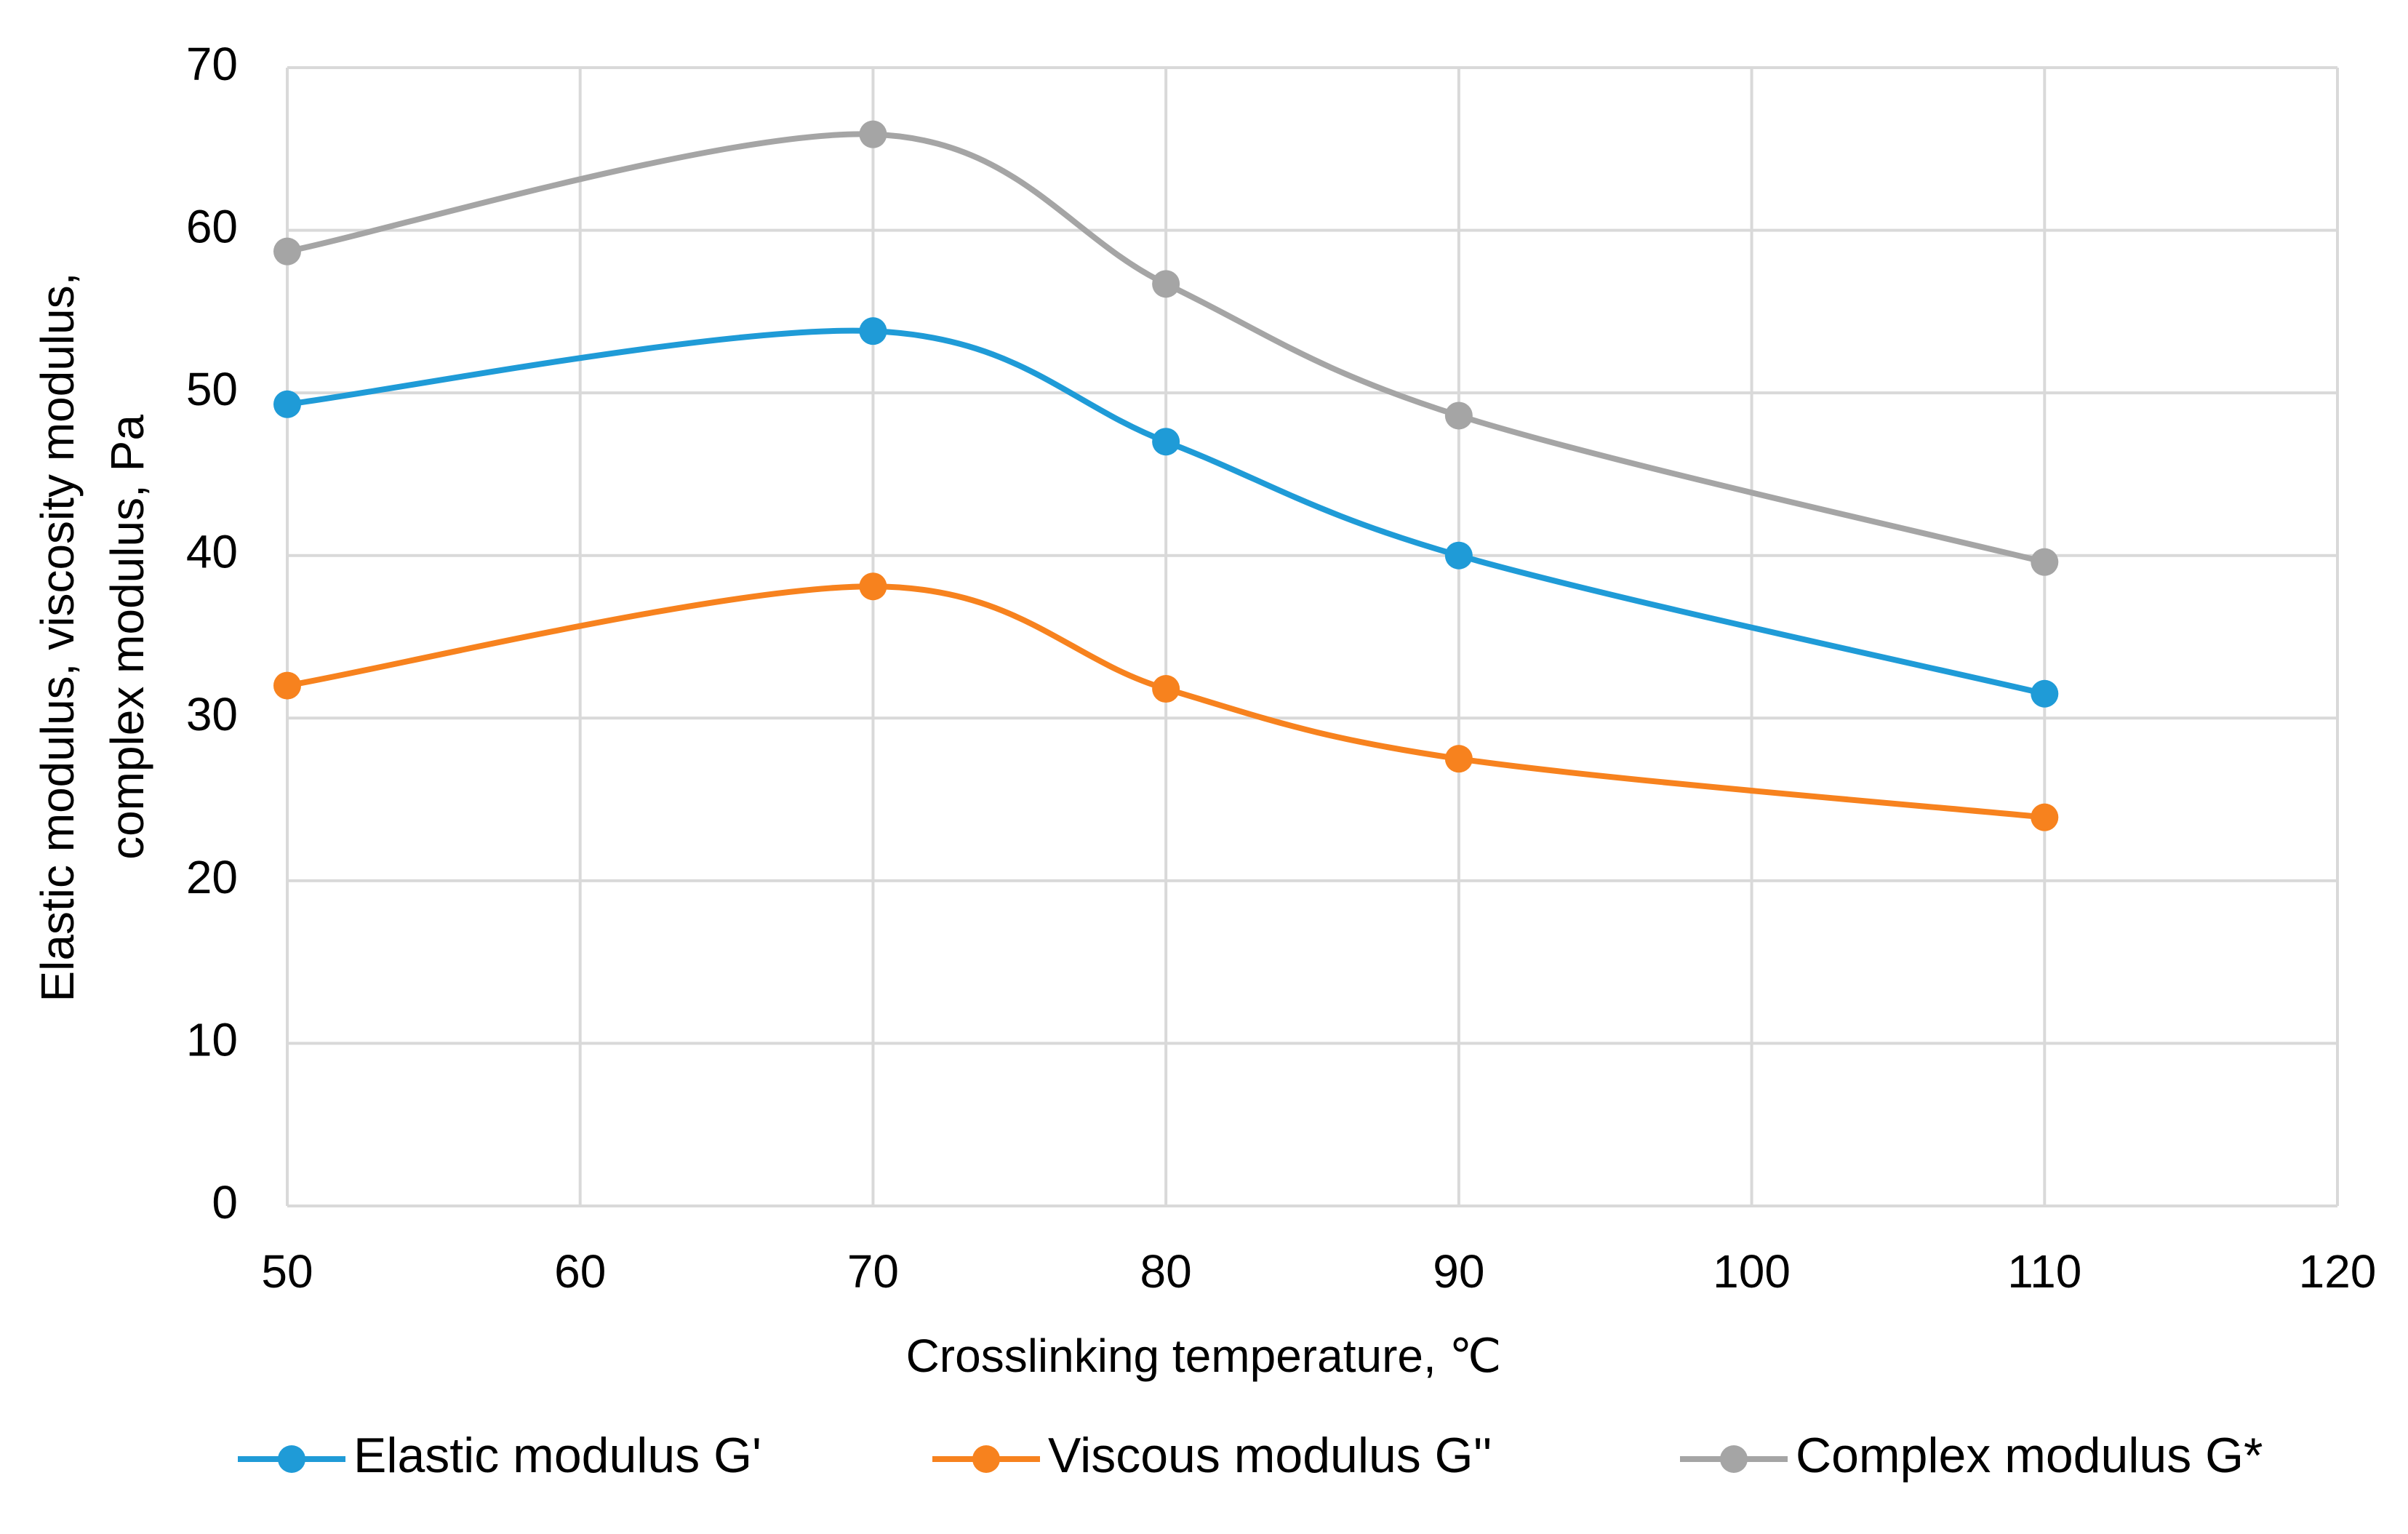 This screenshot has height=1534, width=2408. What do you see at coordinates (1270, 1455) in the screenshot?
I see `legend-label: Viscous modulus G''` at bounding box center [1270, 1455].